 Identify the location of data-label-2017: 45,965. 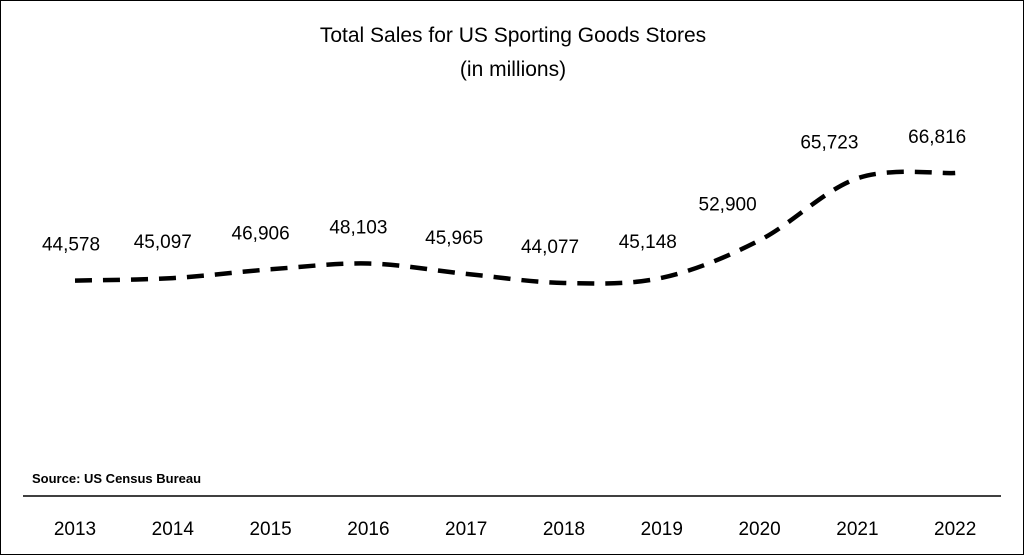
(454, 238).